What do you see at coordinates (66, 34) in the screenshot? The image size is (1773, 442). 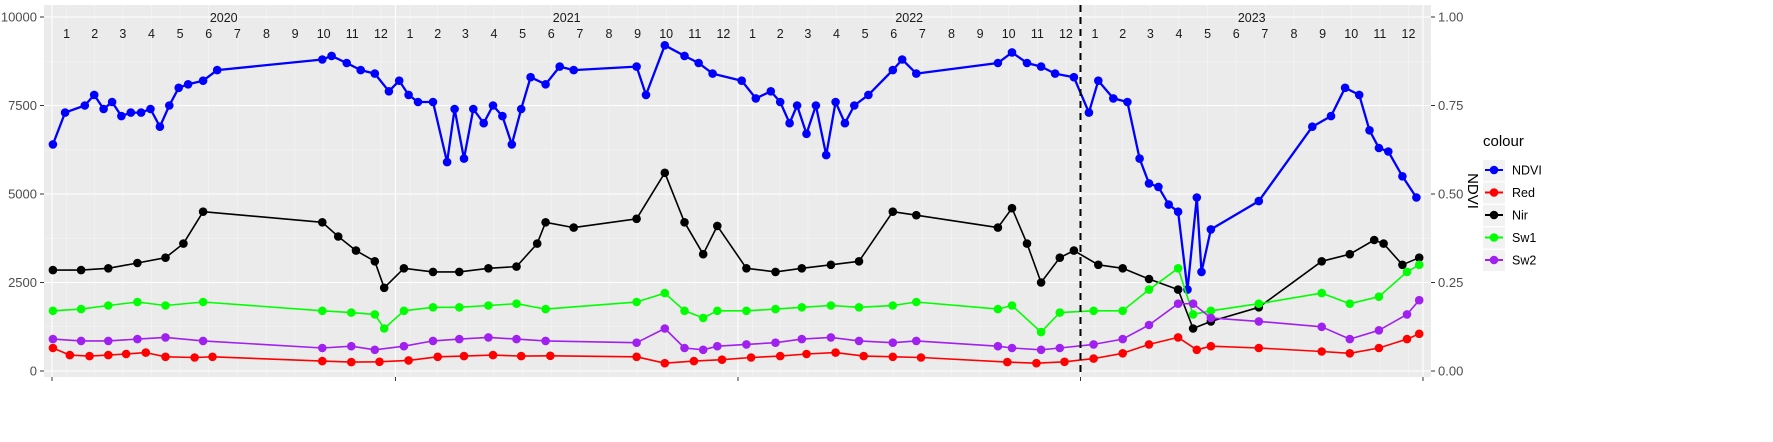 I see `month-label: 1` at bounding box center [66, 34].